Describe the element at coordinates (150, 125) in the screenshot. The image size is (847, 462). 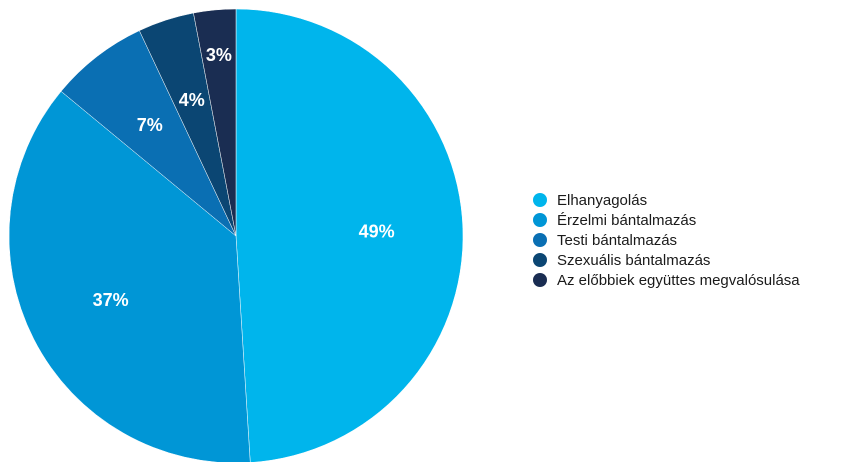
I see `slice-value-label: 7%` at that location.